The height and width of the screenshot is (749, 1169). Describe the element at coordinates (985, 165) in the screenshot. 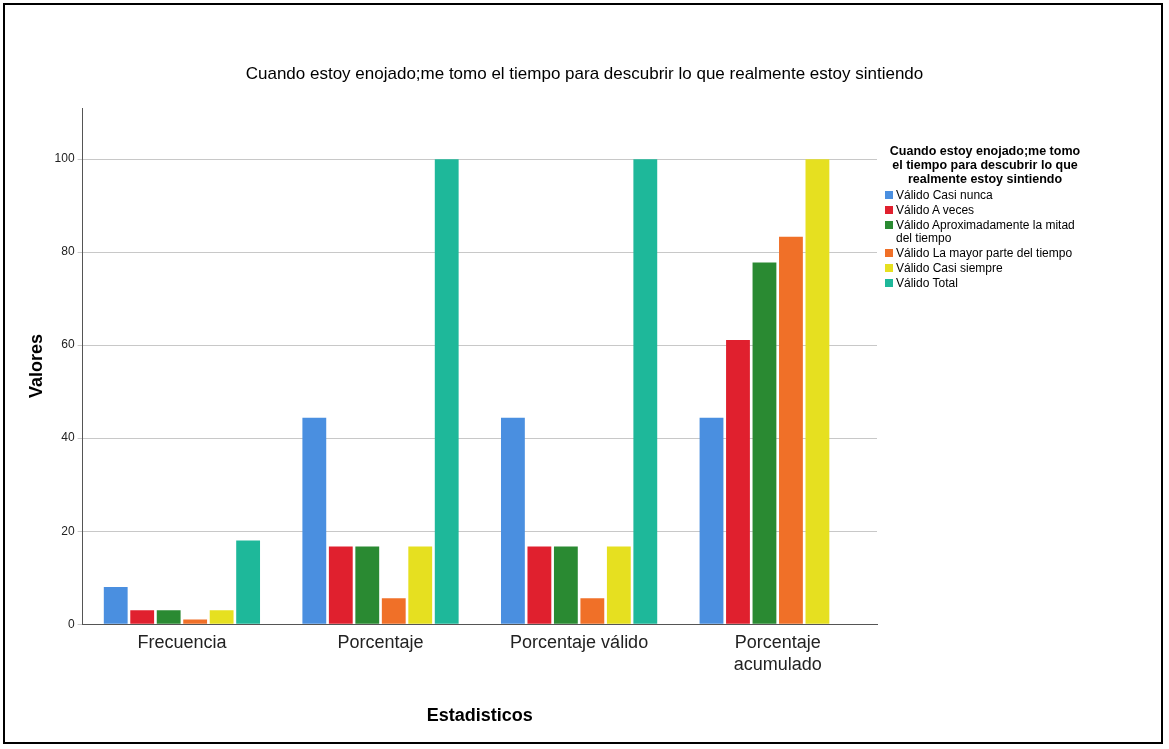

I see `legend-title: Cuando estoy enojado;me tomo el tiempo para descubrir lo que realmente estoy sintiendo` at that location.